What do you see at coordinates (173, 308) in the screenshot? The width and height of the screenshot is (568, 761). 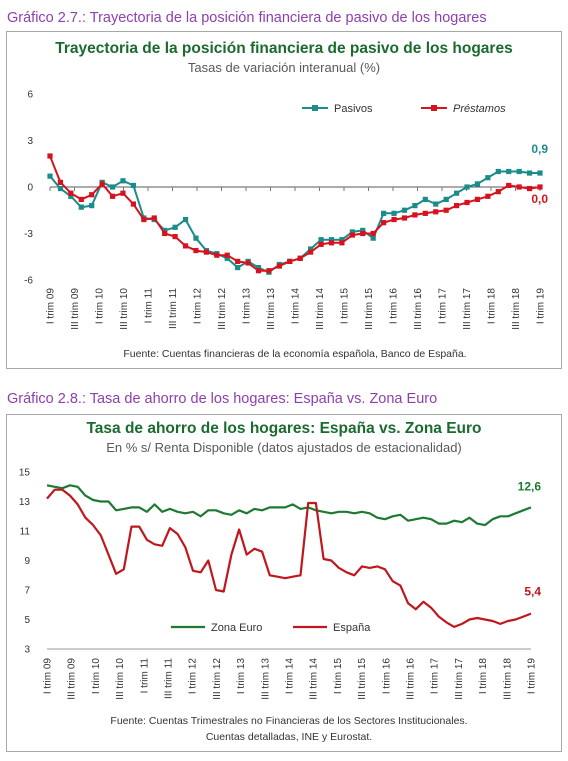 I see `c1-xtick-label: III trim 11` at bounding box center [173, 308].